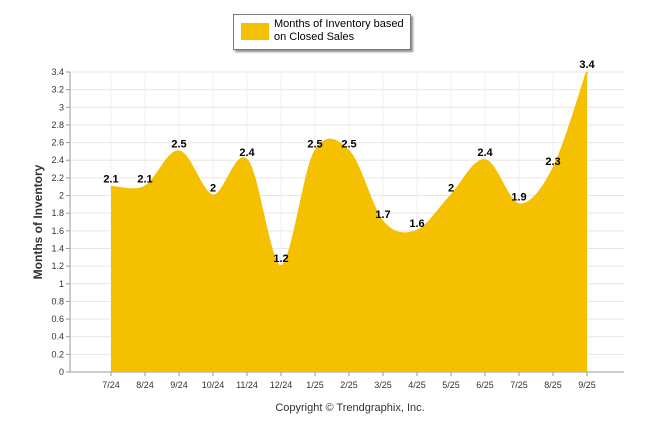  Describe the element at coordinates (57, 319) in the screenshot. I see `y-tick-label: 0.6` at that location.